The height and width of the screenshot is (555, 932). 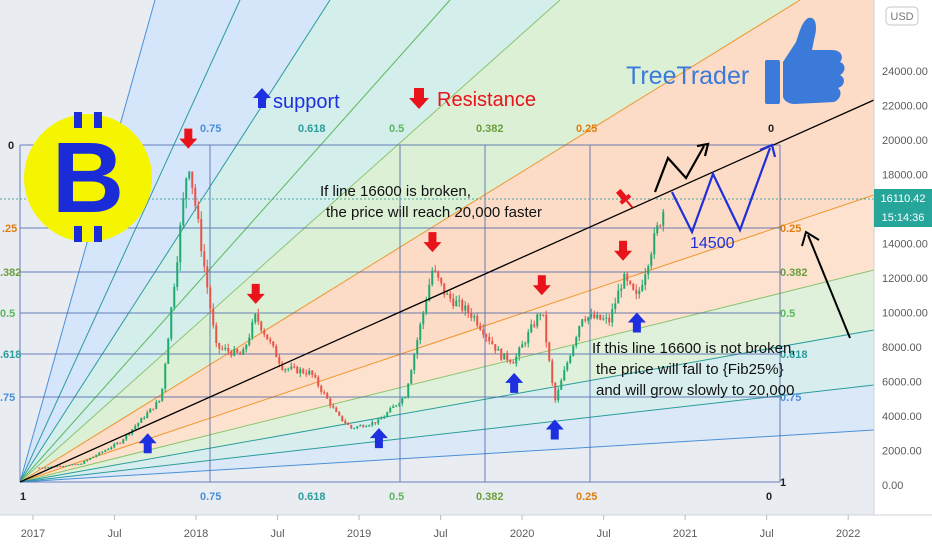 What do you see at coordinates (721, 191) in the screenshot?
I see `range-projection-path` at bounding box center [721, 191].